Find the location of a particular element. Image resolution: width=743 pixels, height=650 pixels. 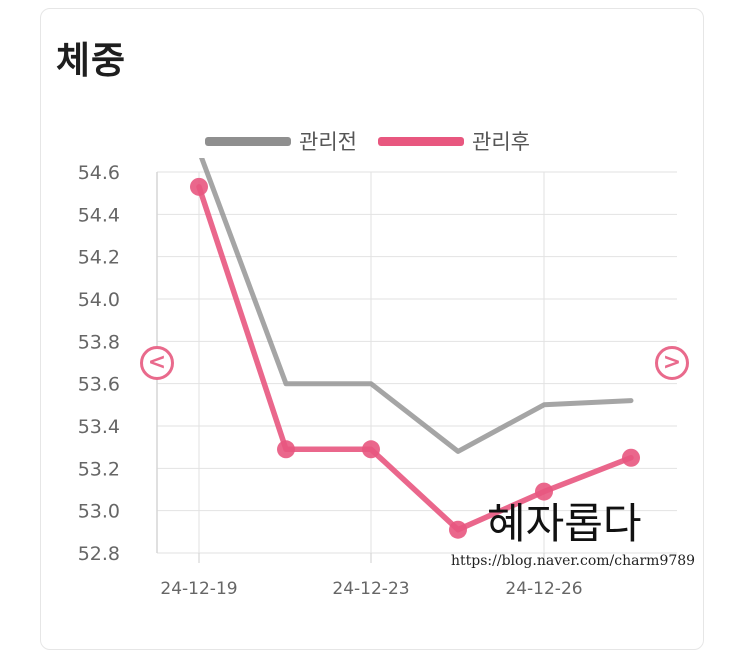

legend: 관리전 관리후 is located at coordinates (371, 141).